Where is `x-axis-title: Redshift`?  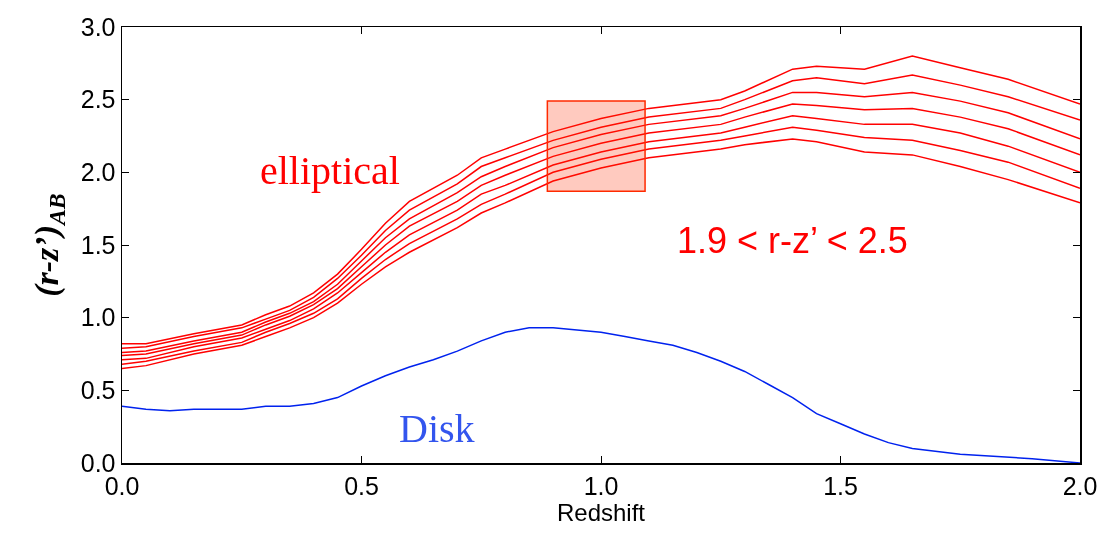
x-axis-title: Redshift is located at coordinates (601, 513).